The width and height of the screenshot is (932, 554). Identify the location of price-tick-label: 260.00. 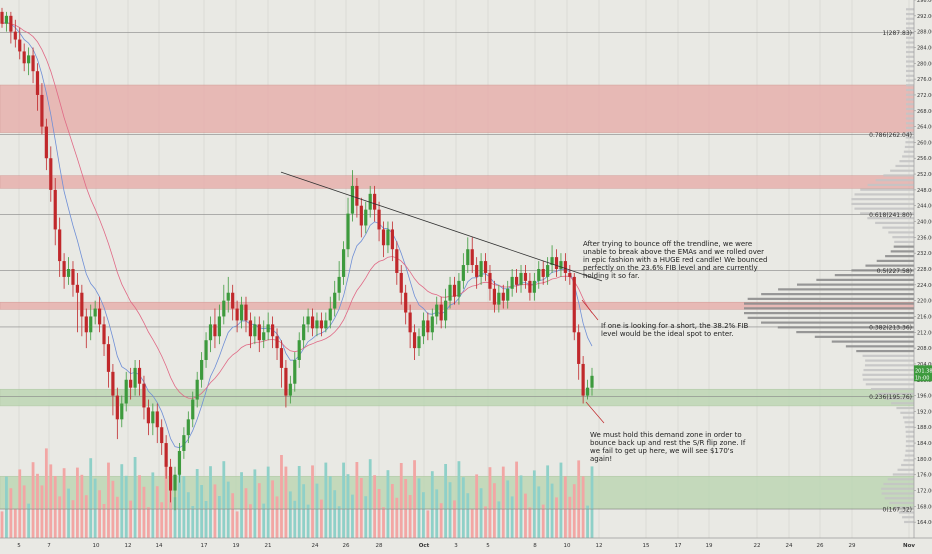
(924, 143).